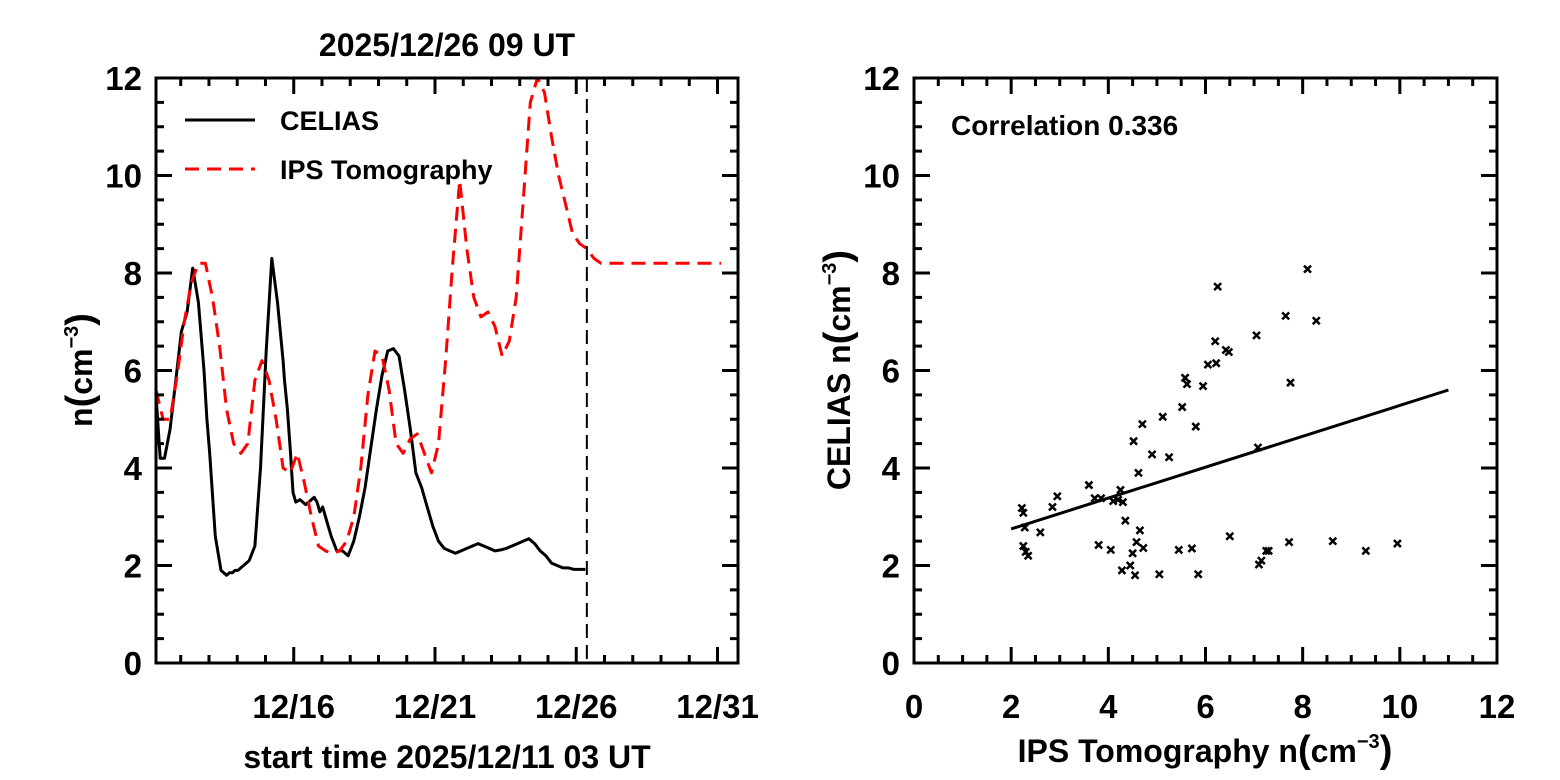  I want to click on scatter-x-axis-label-unit: cm, so click(1334, 751).